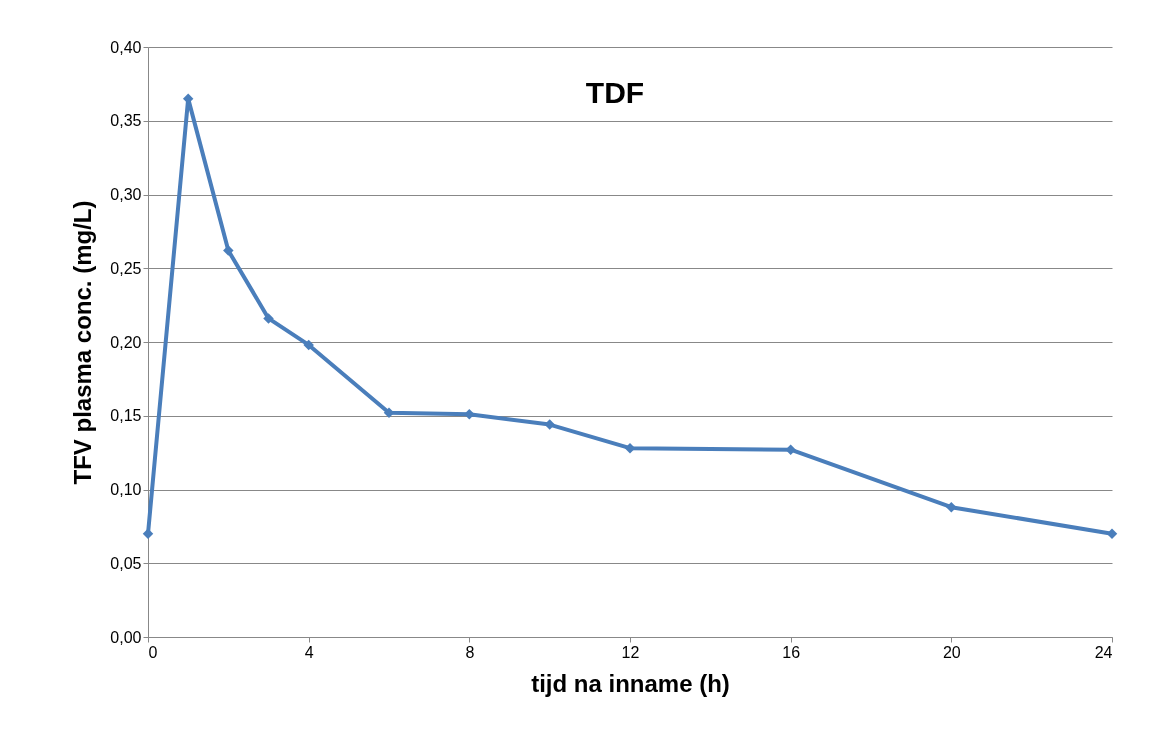 Image resolution: width=1168 pixels, height=747 pixels. Describe the element at coordinates (791, 652) in the screenshot. I see `x-tick-label: 16` at that location.